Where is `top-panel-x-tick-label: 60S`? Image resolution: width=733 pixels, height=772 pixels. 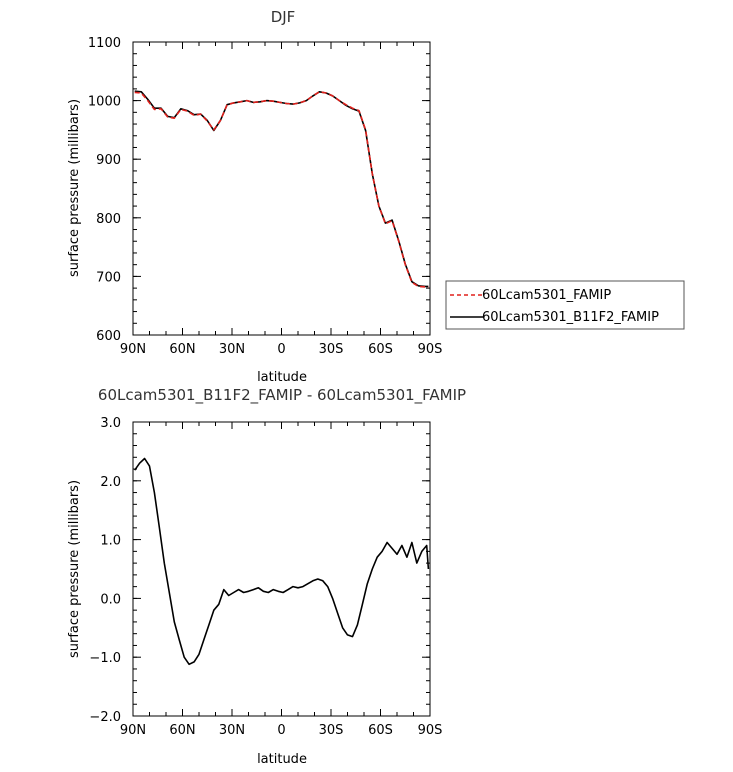 top-panel-x-tick-label: 60S is located at coordinates (380, 349).